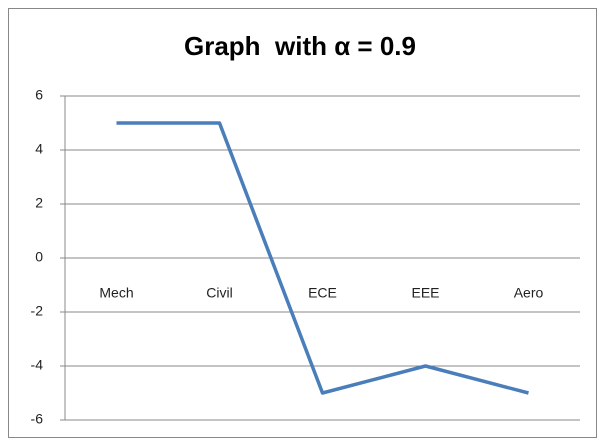 The image size is (599, 440). Describe the element at coordinates (39, 257) in the screenshot. I see `y-tick-label: 0` at that location.